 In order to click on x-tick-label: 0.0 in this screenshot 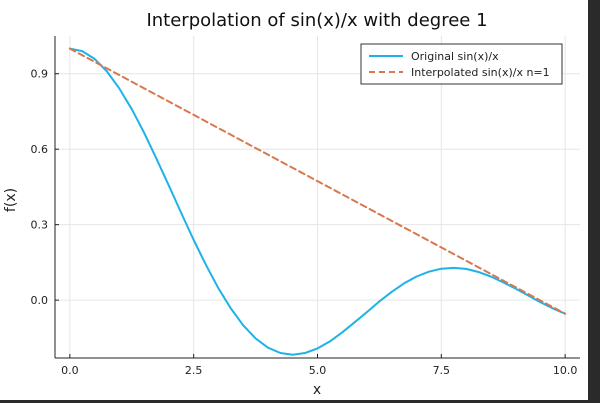, I will do `click(70, 370)`.